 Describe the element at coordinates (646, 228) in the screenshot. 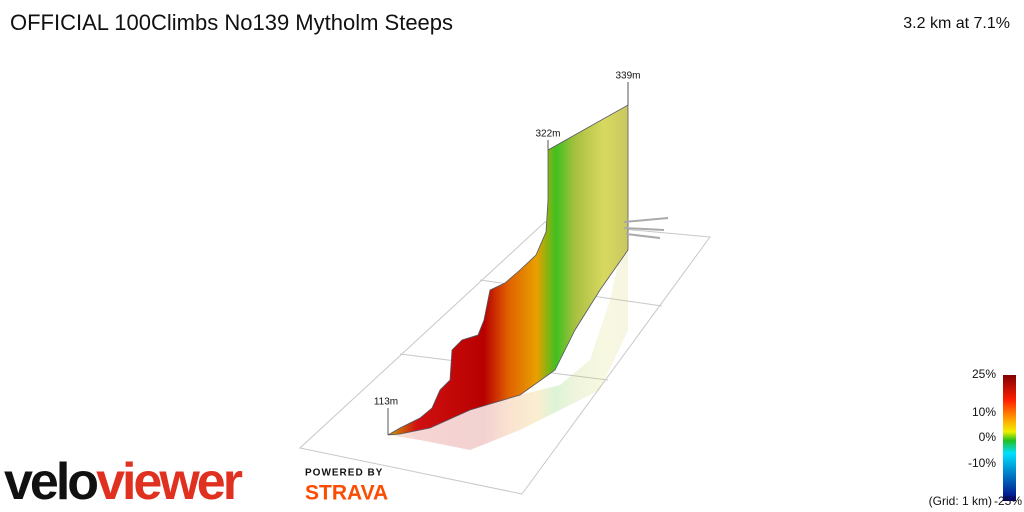

I see `wind-marks` at that location.